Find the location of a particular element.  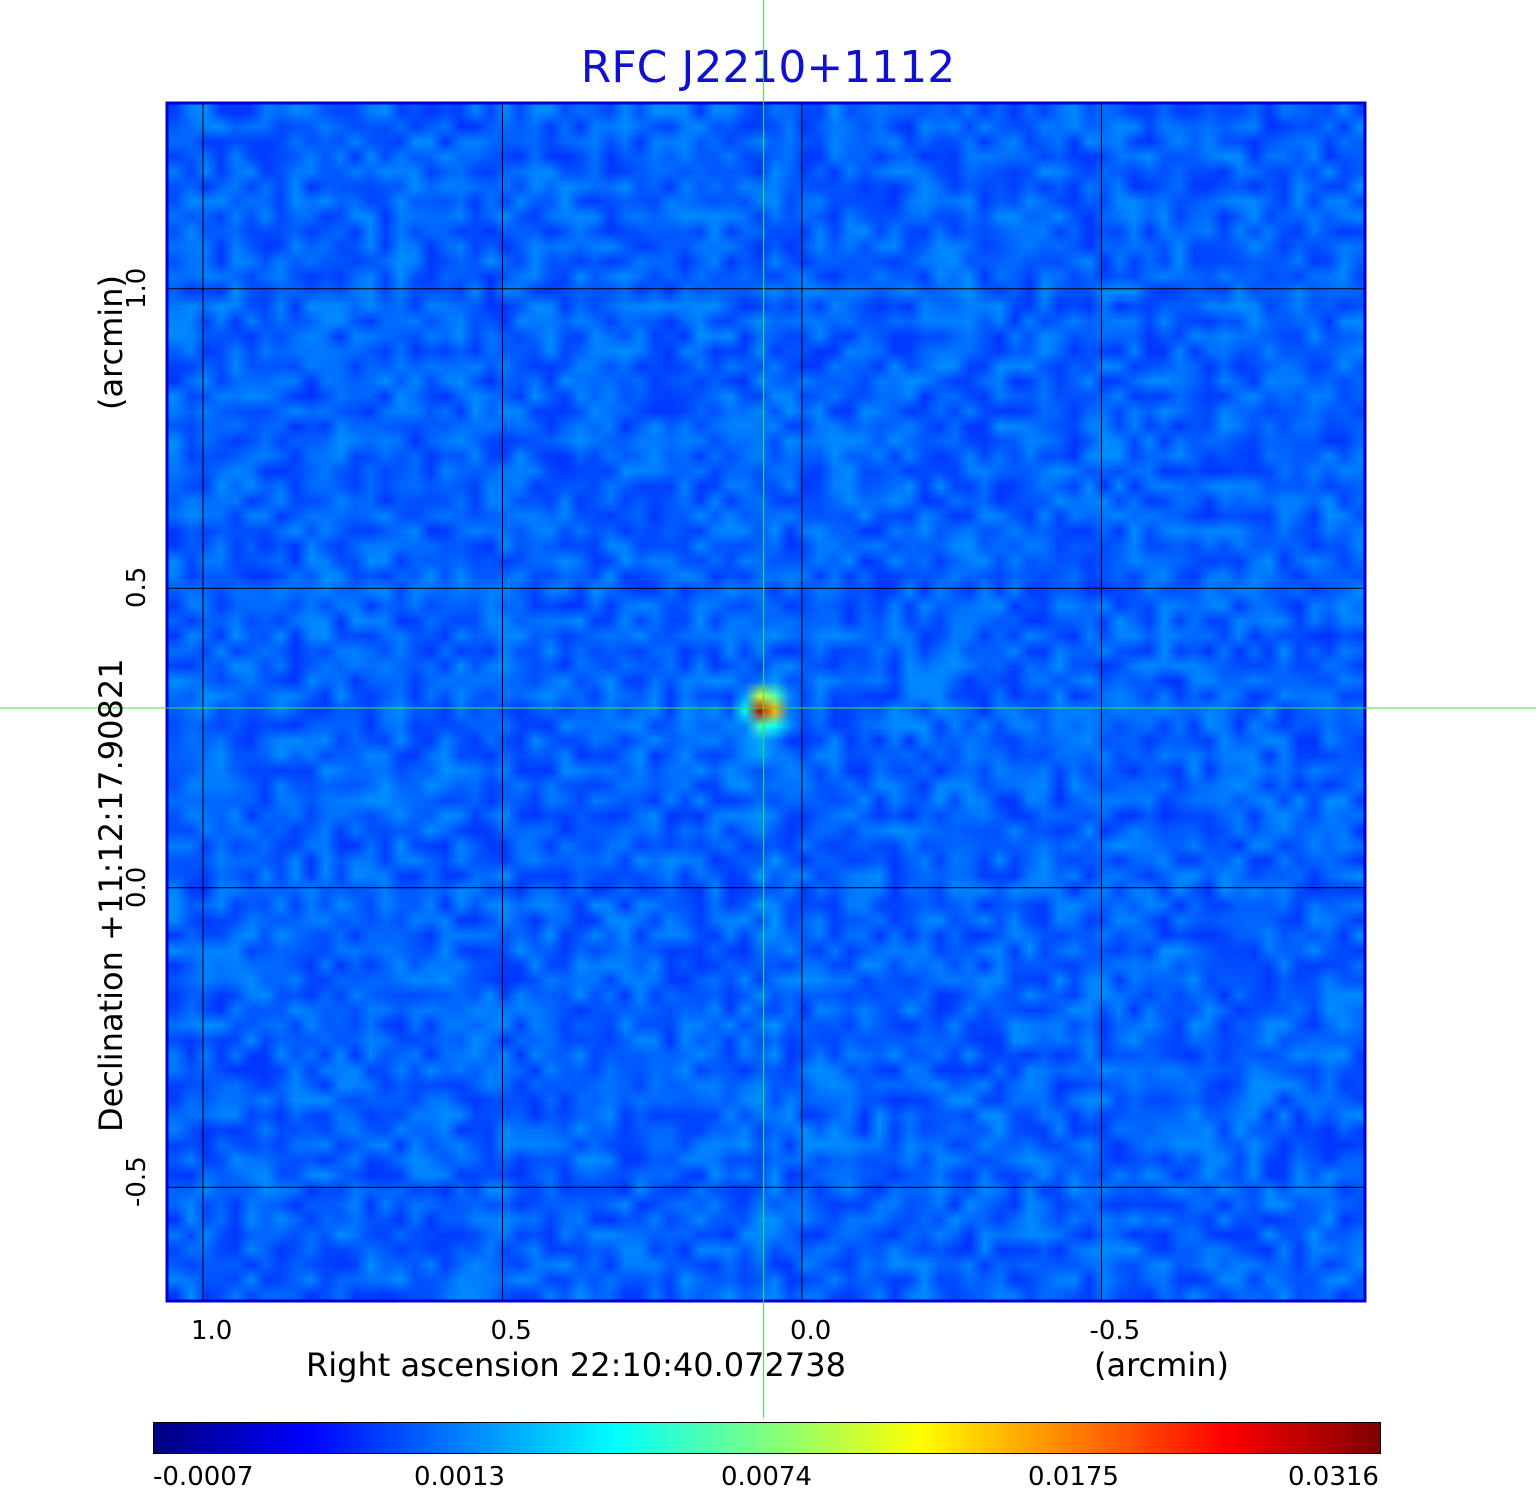

x-tick-label: -0.5 is located at coordinates (1115, 1331).